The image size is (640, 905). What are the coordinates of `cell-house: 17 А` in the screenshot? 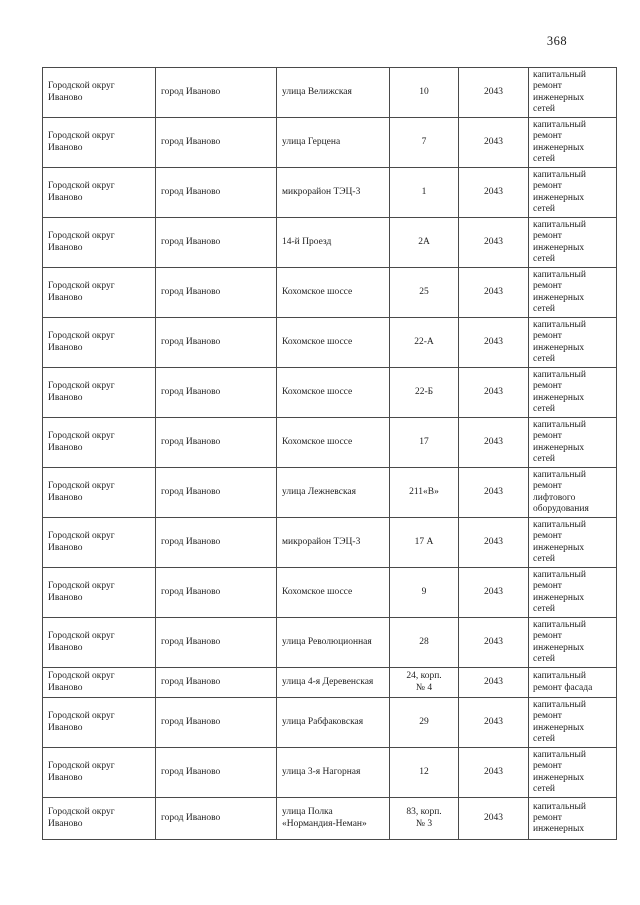 It's located at (424, 542).